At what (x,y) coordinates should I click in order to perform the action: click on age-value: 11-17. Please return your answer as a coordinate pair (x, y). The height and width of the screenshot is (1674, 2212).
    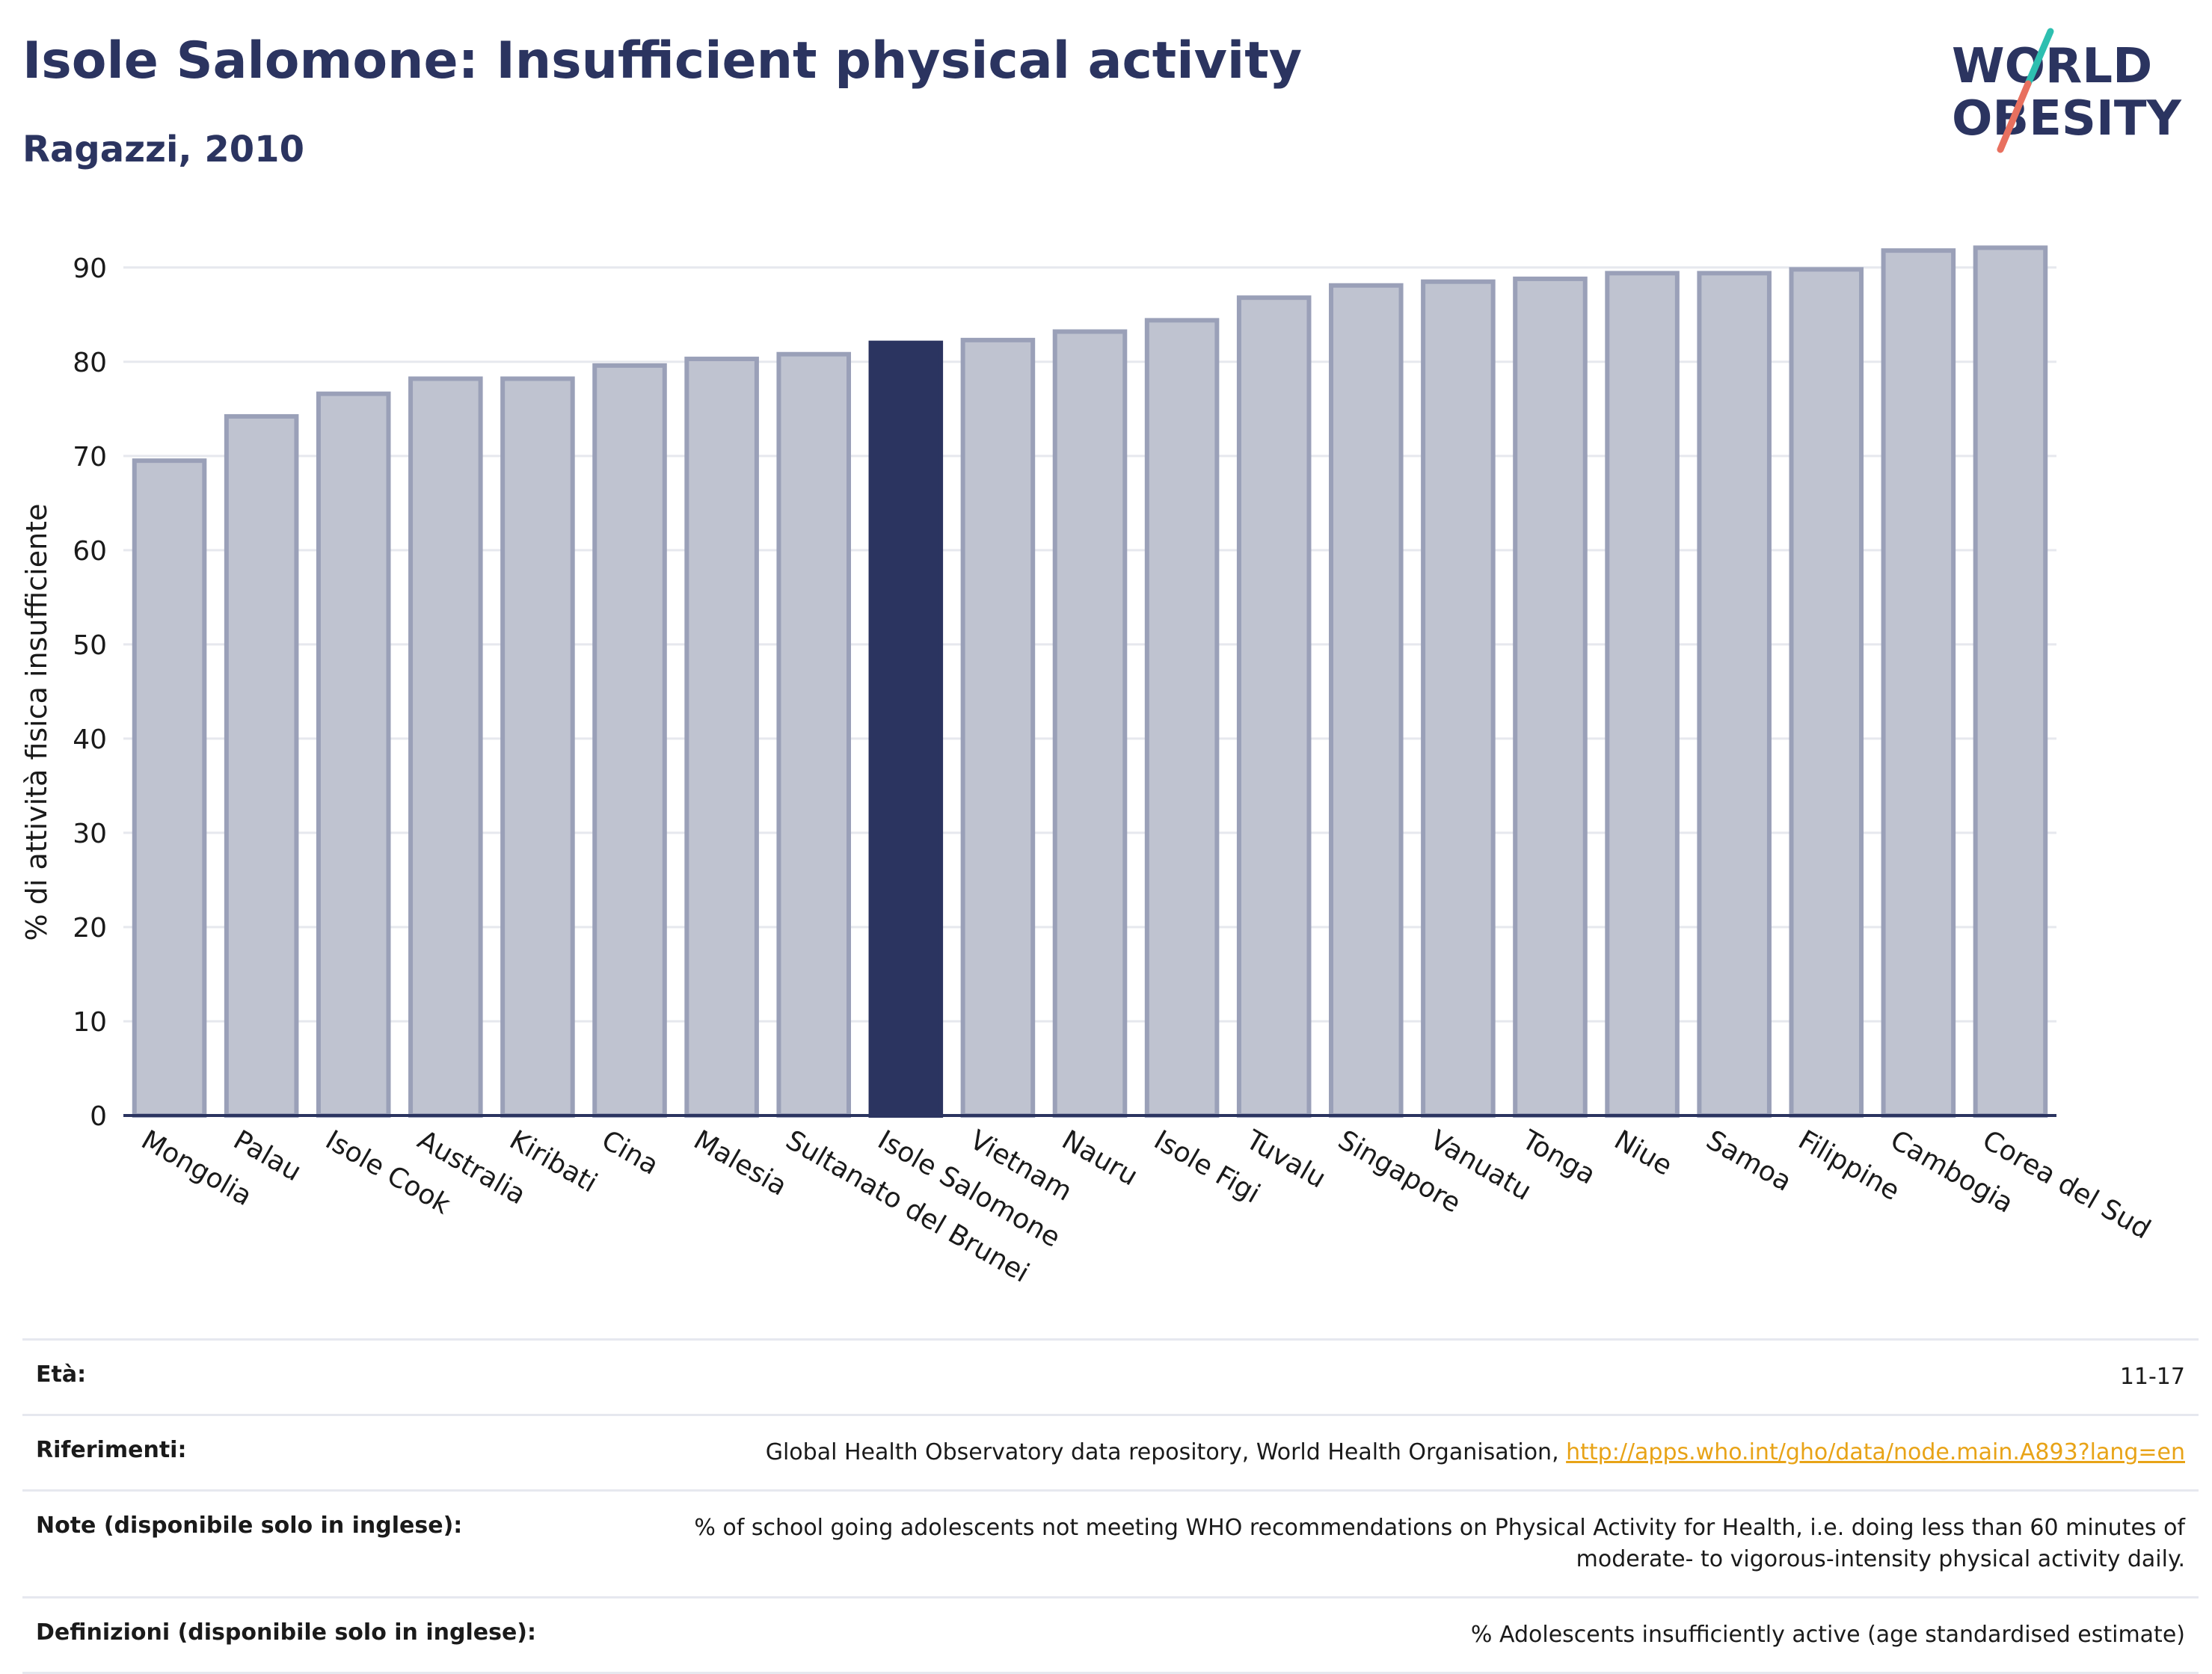
    Looking at the image, I should click on (2152, 1377).